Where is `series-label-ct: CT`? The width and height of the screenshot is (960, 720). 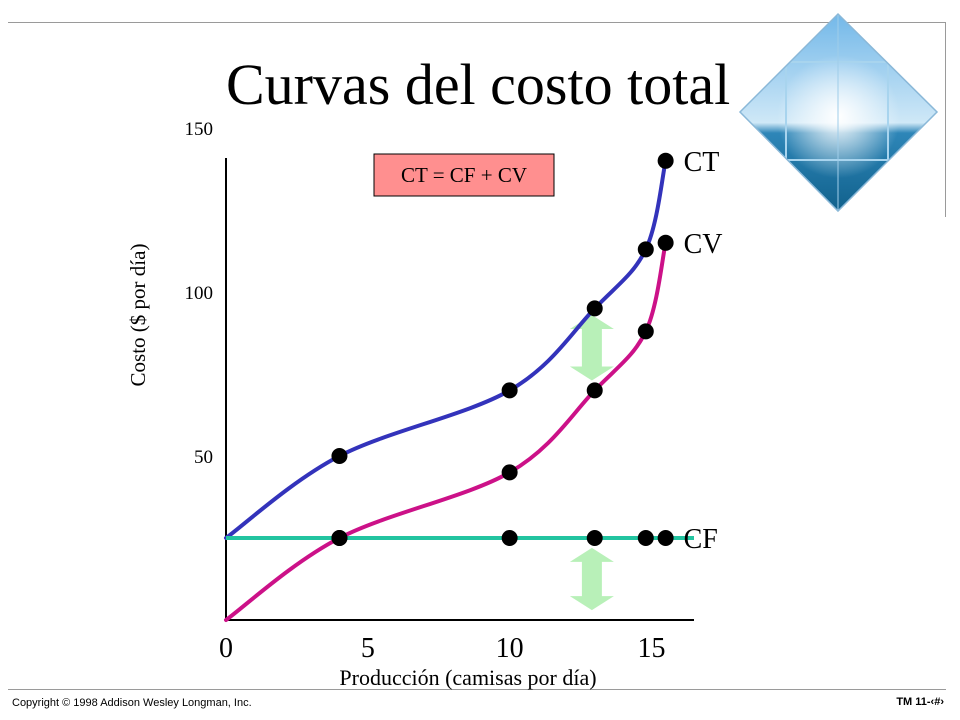 series-label-ct: CT is located at coordinates (702, 162).